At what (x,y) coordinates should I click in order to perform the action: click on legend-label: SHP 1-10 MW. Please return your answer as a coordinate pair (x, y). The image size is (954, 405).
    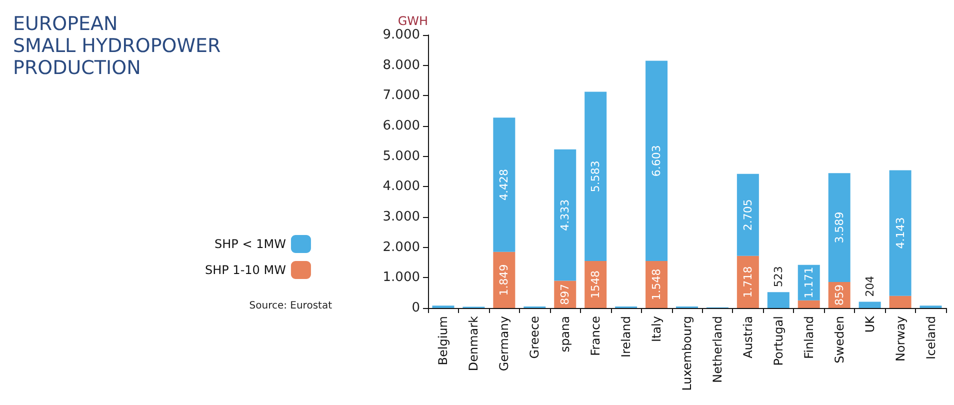
    Looking at the image, I should click on (245, 270).